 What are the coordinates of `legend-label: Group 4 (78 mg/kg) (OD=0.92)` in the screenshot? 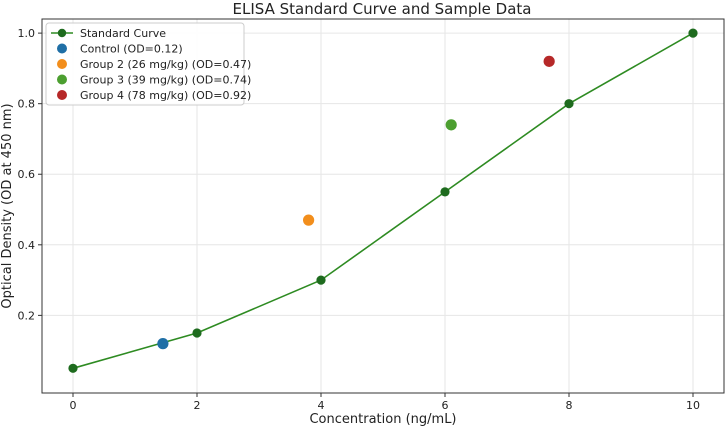 It's located at (165, 95).